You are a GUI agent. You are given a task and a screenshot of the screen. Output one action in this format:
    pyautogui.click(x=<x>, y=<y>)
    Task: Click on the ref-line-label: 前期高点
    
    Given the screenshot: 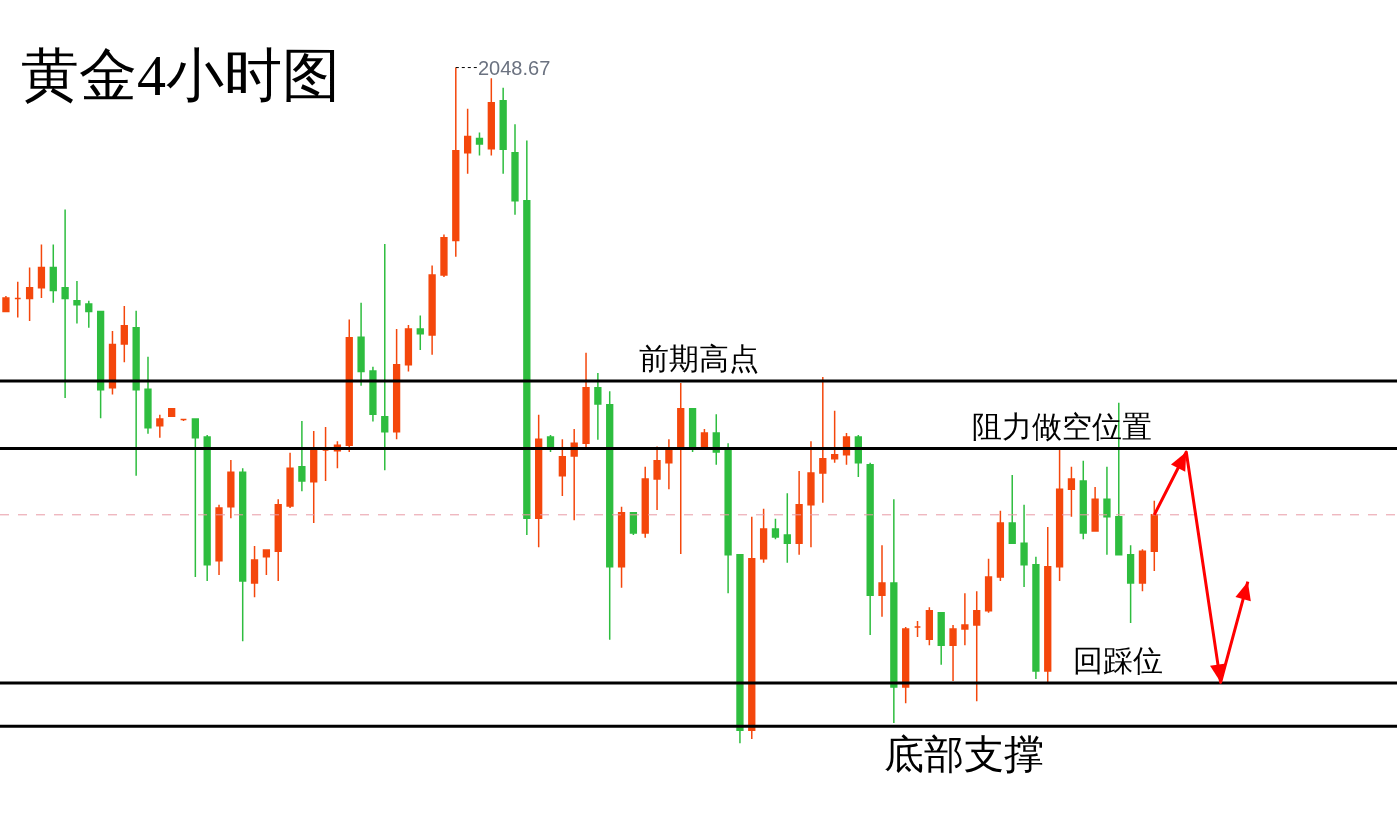 What is the action you would take?
    pyautogui.click(x=699, y=358)
    